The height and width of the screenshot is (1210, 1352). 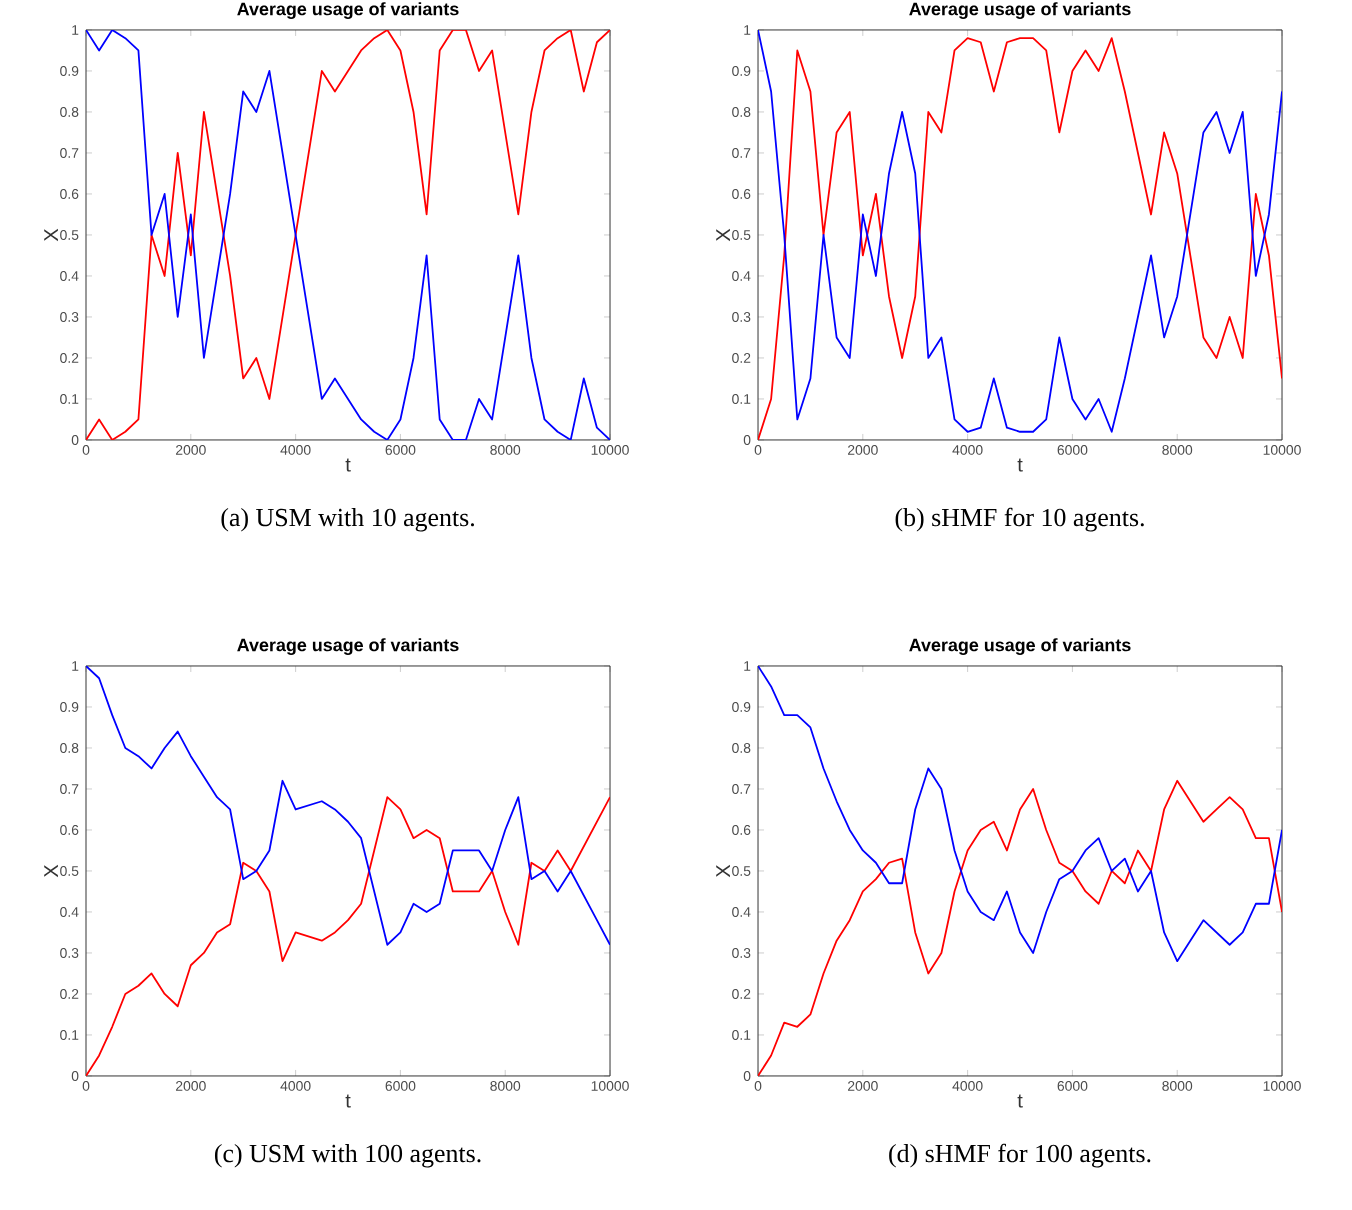 I want to click on text: (d) sHMF for 100 agents., so click(x=1020, y=1155).